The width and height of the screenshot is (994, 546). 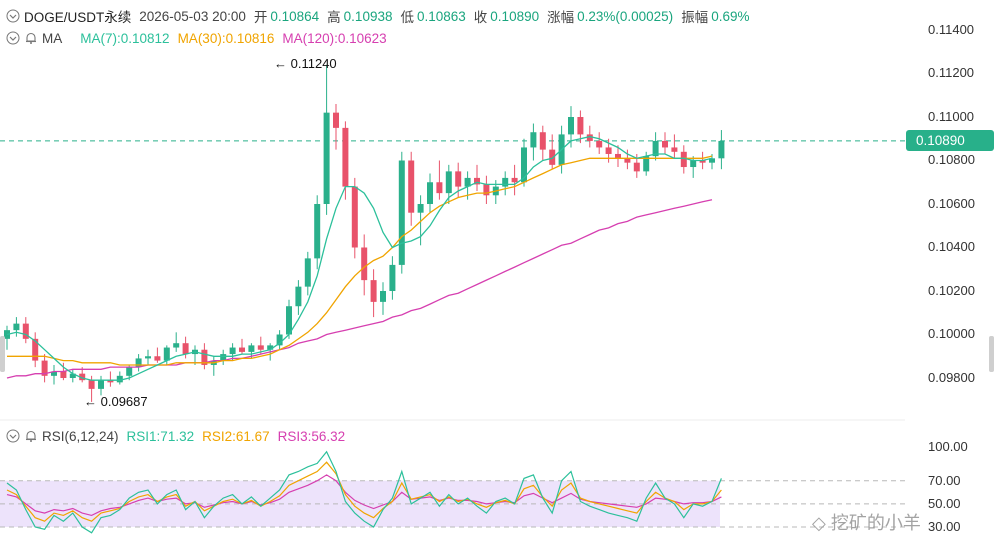 What do you see at coordinates (951, 203) in the screenshot?
I see `price-axis-label: 0.10600` at bounding box center [951, 203].